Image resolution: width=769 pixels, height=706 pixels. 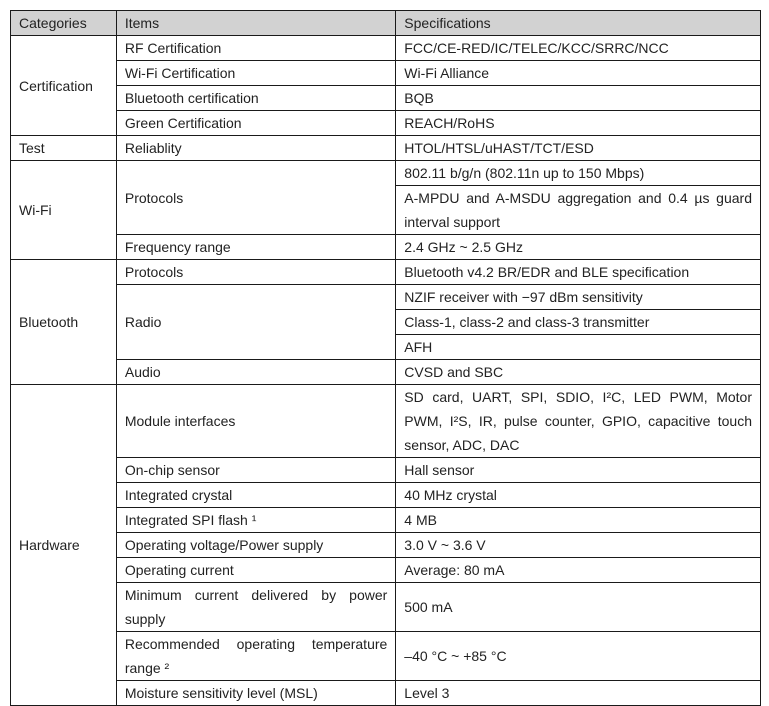 I want to click on spec-cell: Class-1, class-2 and class-3 transmitter, so click(x=578, y=322).